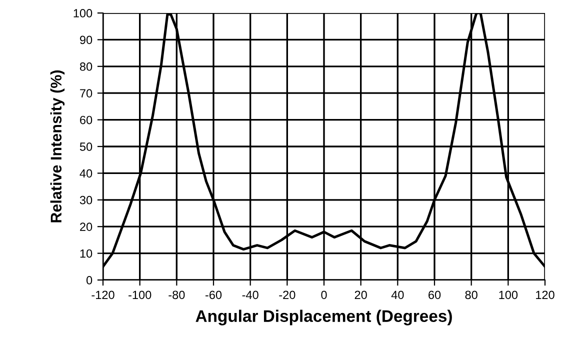 The width and height of the screenshot is (582, 342). I want to click on y-tick-label: 50, so click(86, 146).